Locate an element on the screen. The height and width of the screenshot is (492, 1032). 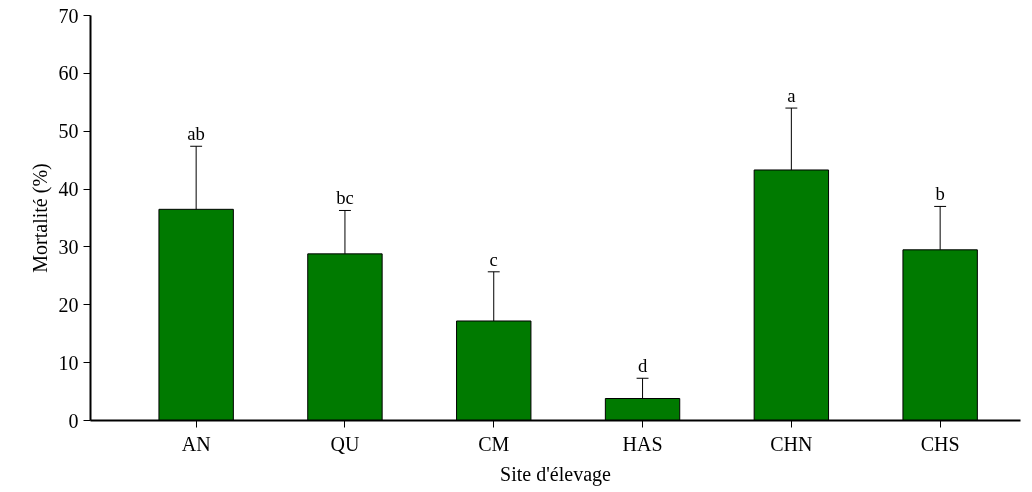
y-tick-label: 0 is located at coordinates (73, 420).